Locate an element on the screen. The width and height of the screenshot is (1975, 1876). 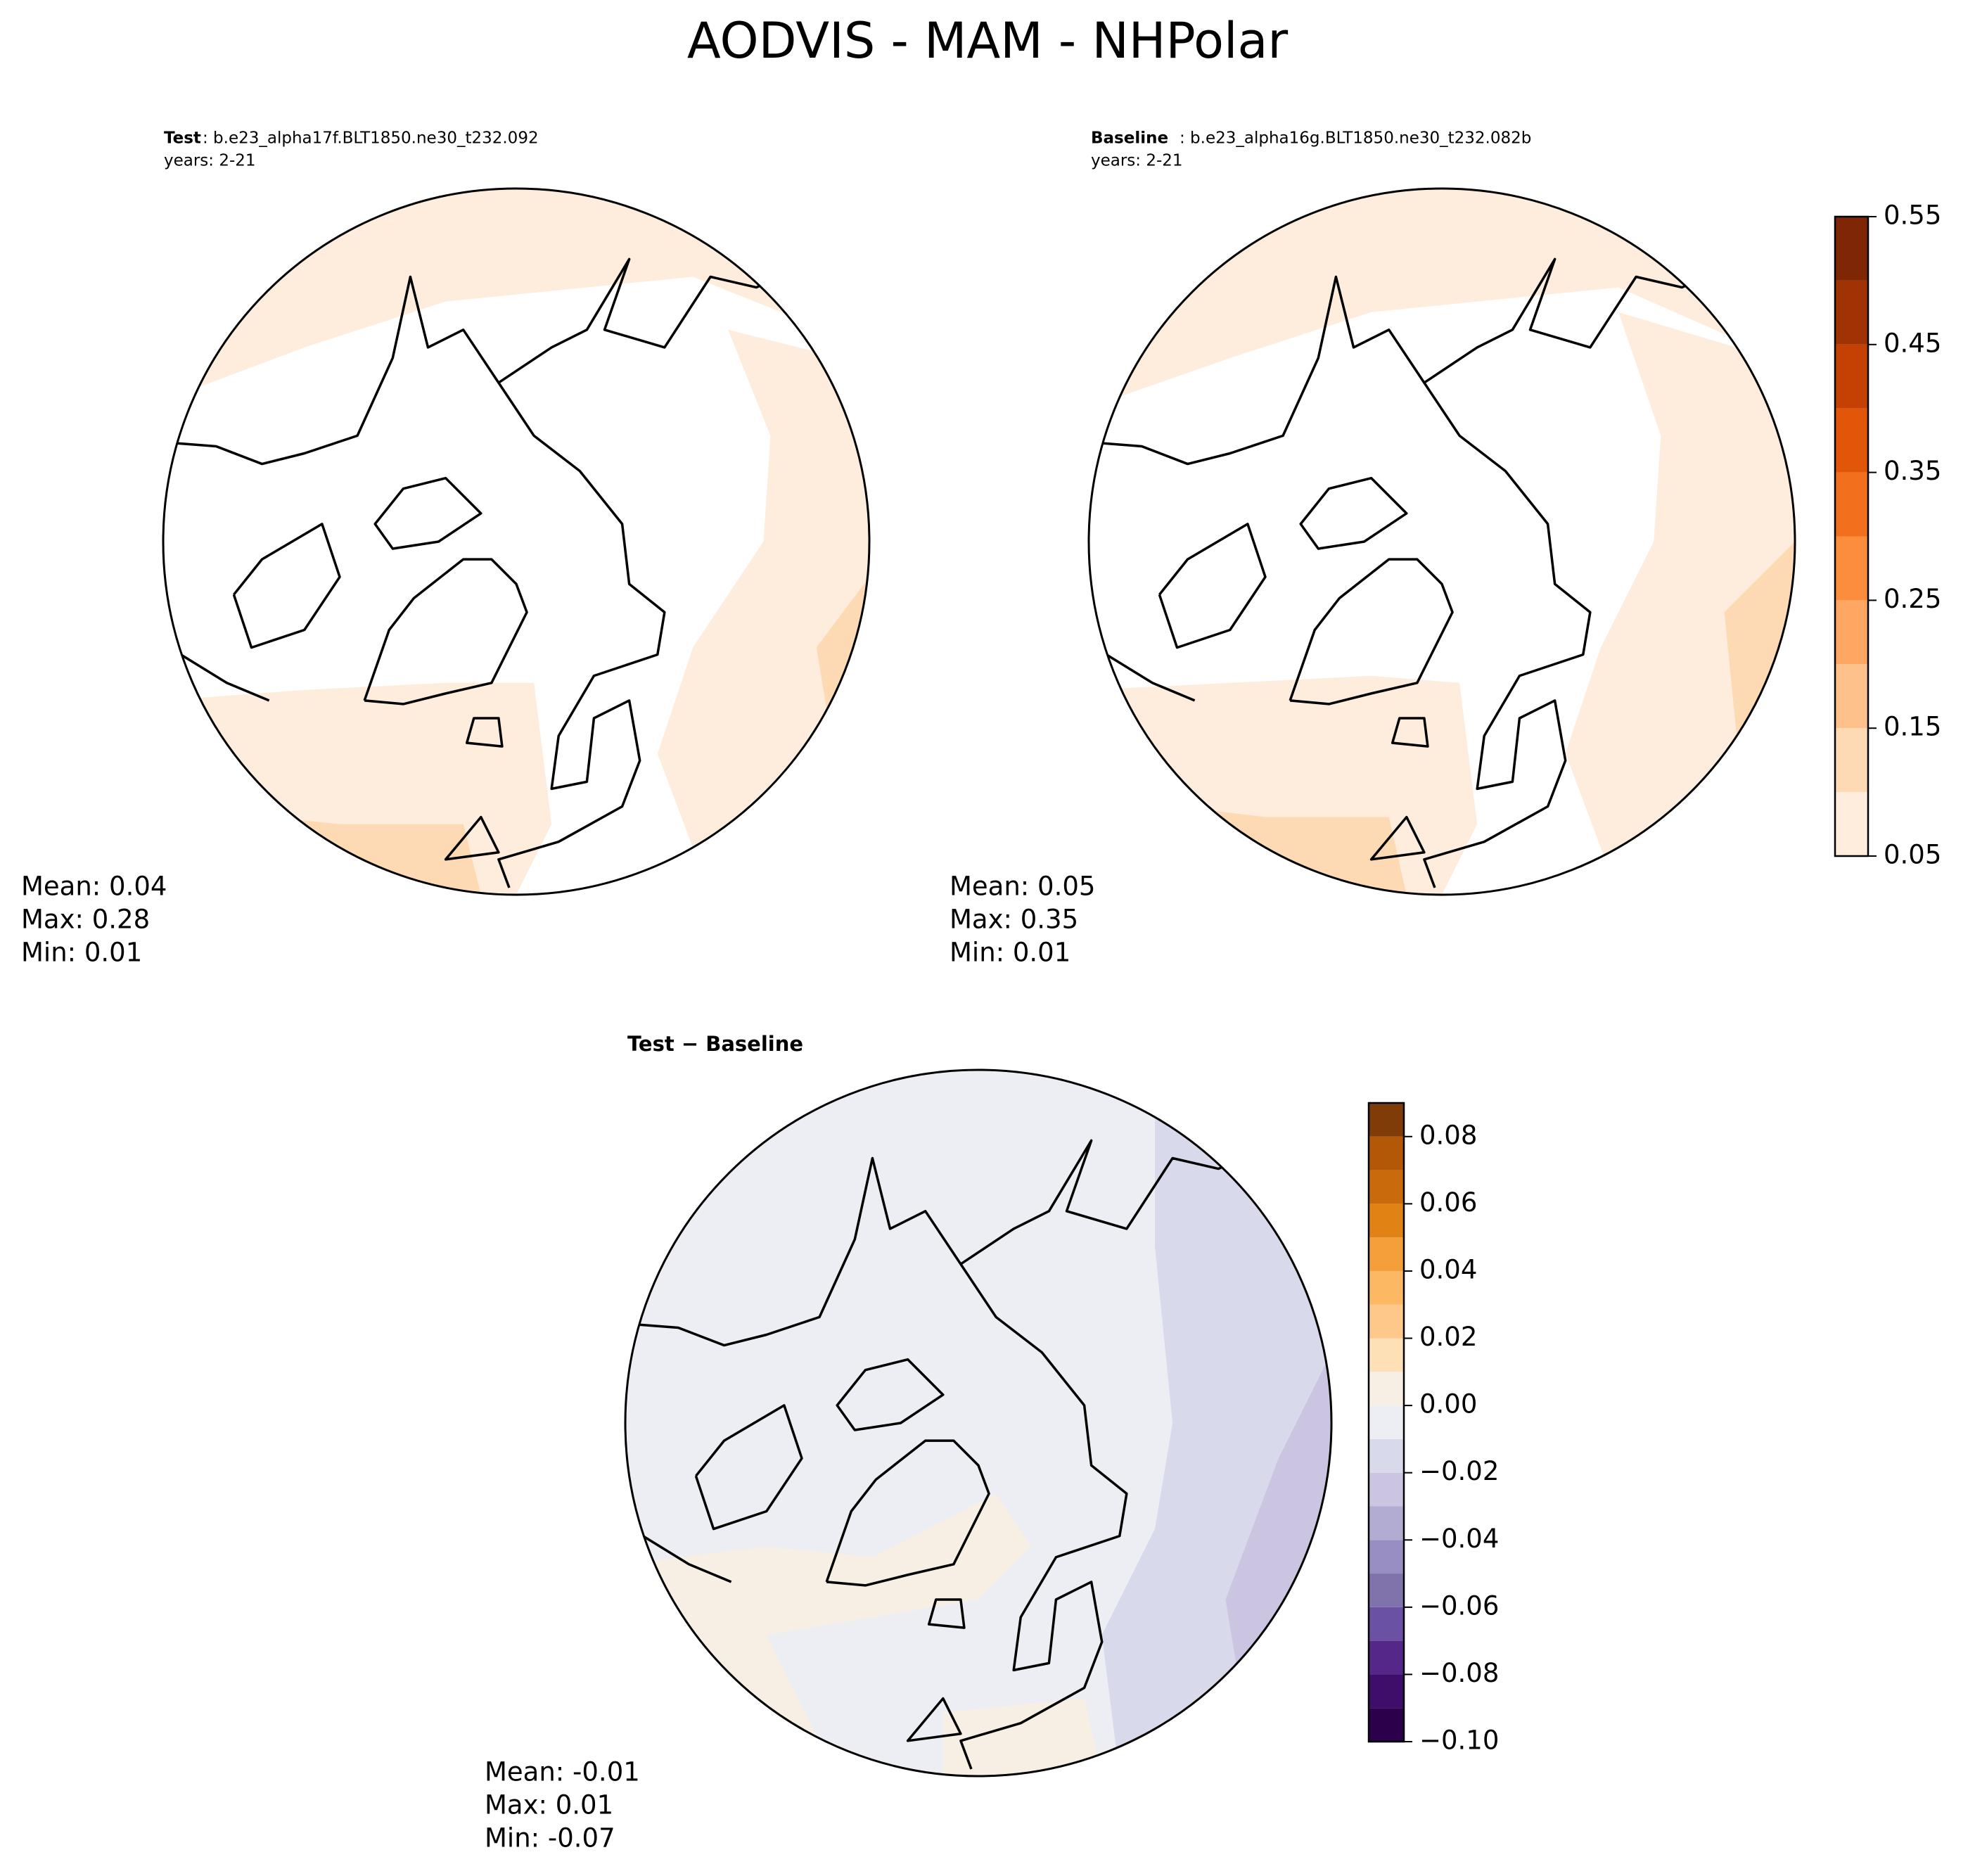
colorbar-tick-label: −0.08 is located at coordinates (1459, 1673).